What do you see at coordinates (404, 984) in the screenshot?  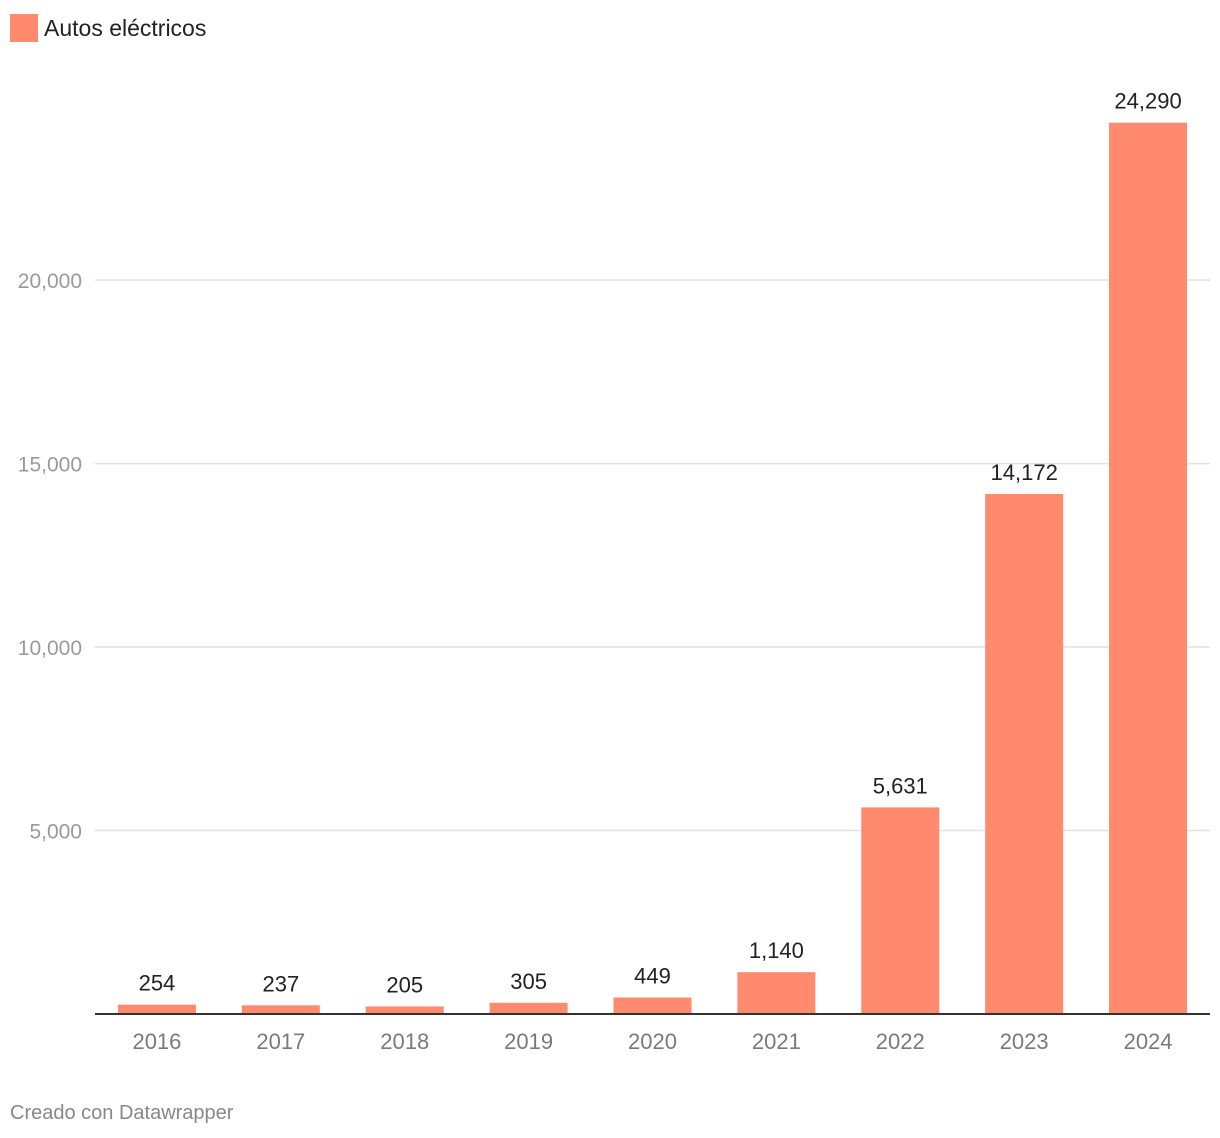 I see `value-label: 205` at bounding box center [404, 984].